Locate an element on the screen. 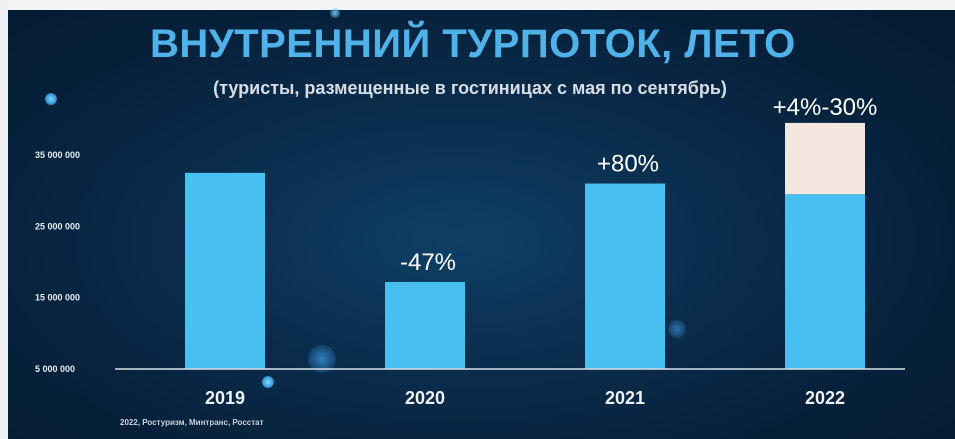 The image size is (955, 439). y-tick-label: 35 000 000 is located at coordinates (57, 155).